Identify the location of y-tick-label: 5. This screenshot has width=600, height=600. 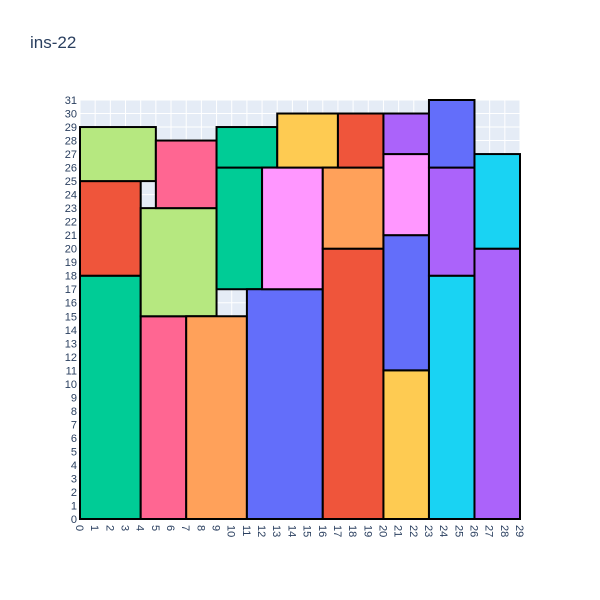
(74, 452).